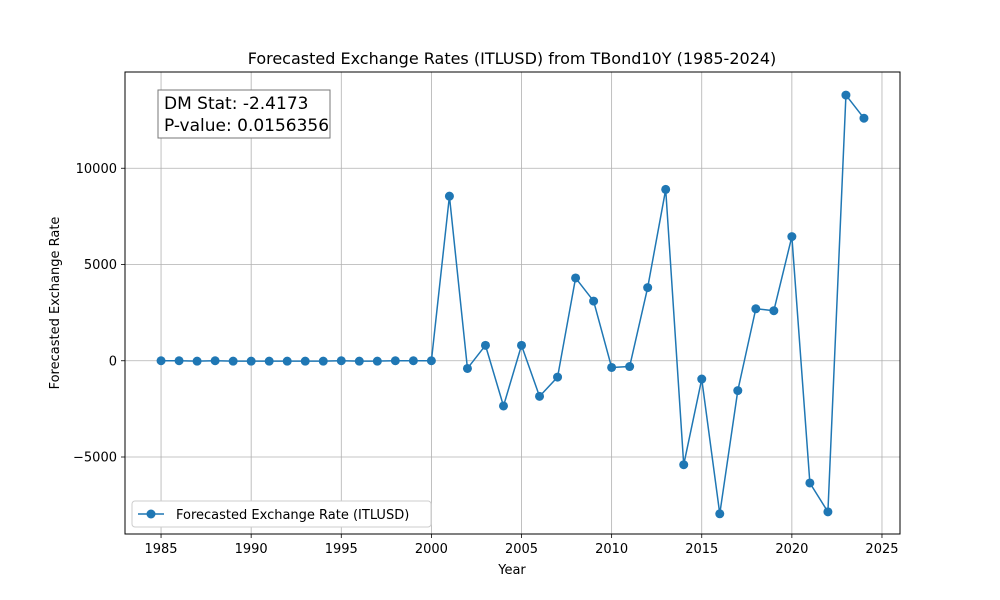 The image size is (1000, 600). I want to click on data-point-1989, so click(233, 361).